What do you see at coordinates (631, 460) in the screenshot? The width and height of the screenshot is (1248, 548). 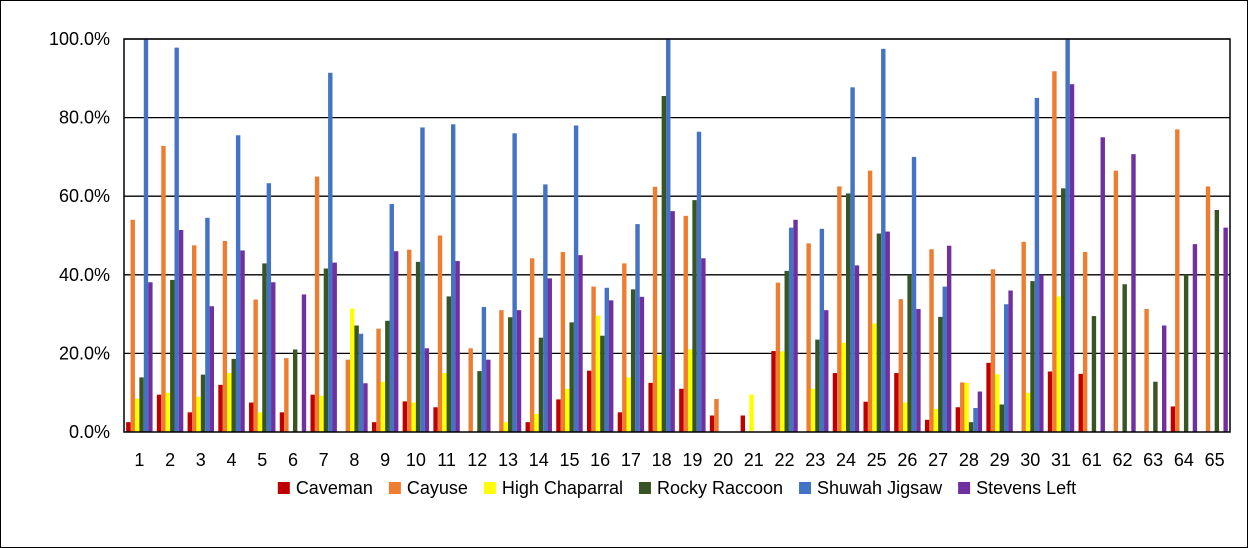 I see `x-tick-label: 17` at bounding box center [631, 460].